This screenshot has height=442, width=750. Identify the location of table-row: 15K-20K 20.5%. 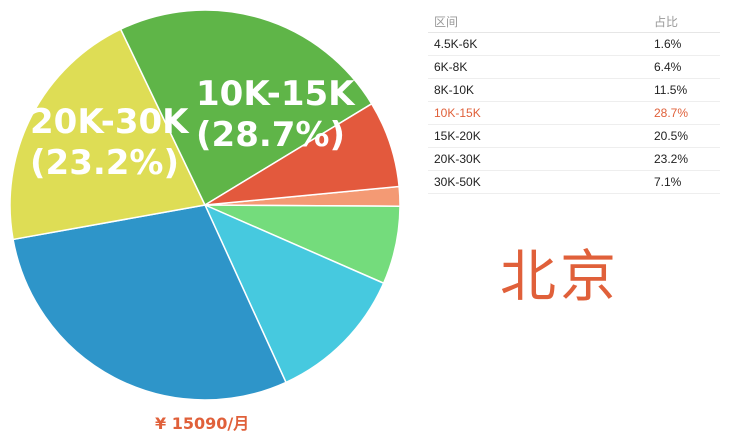
(574, 136).